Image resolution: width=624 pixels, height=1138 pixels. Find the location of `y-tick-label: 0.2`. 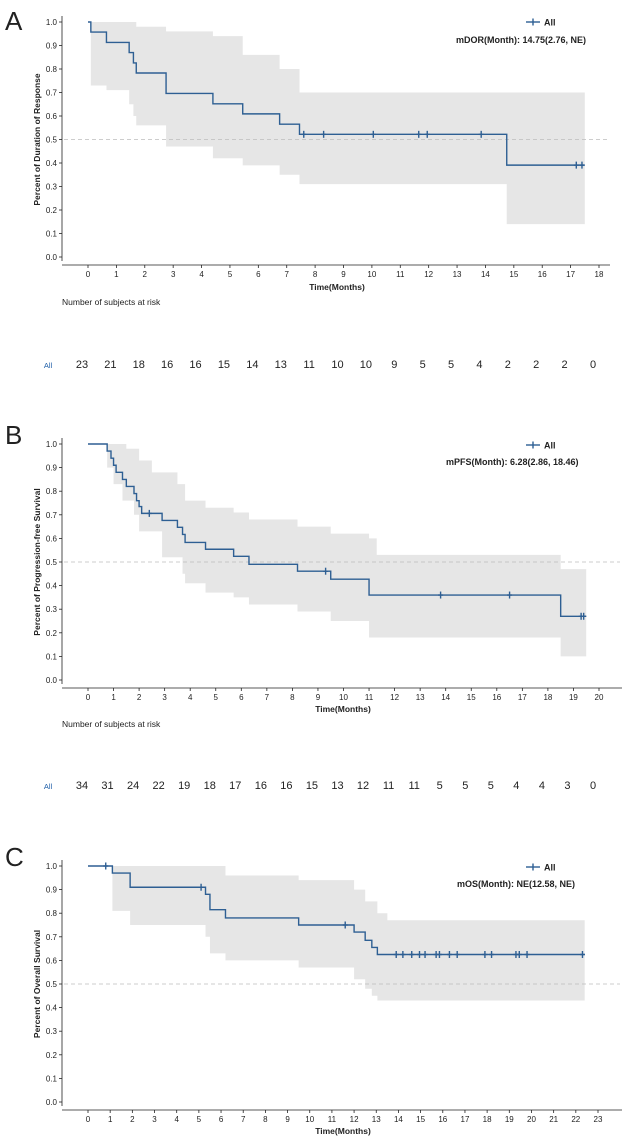

y-tick-label: 0.2 is located at coordinates (52, 633).